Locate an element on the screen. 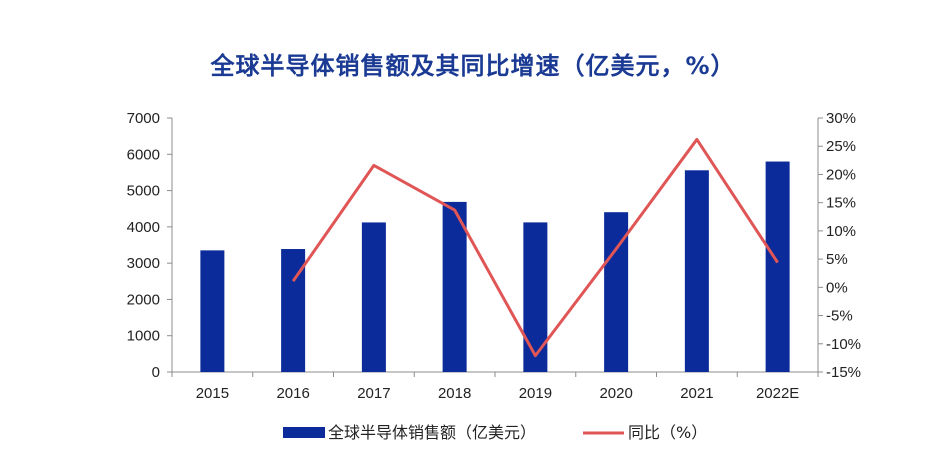  legend-label-line: 同比（%） is located at coordinates (667, 432).